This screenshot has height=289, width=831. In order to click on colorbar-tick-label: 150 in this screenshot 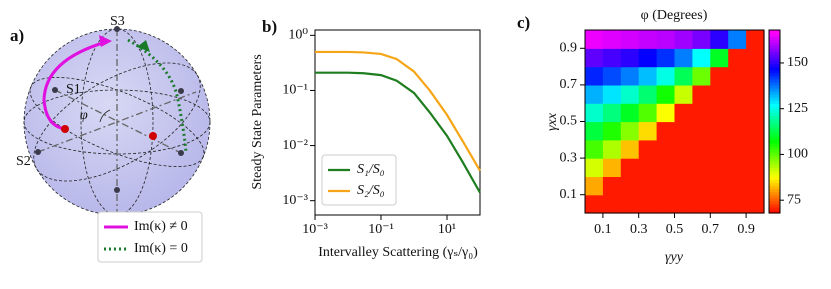, I will do `click(797, 62)`.